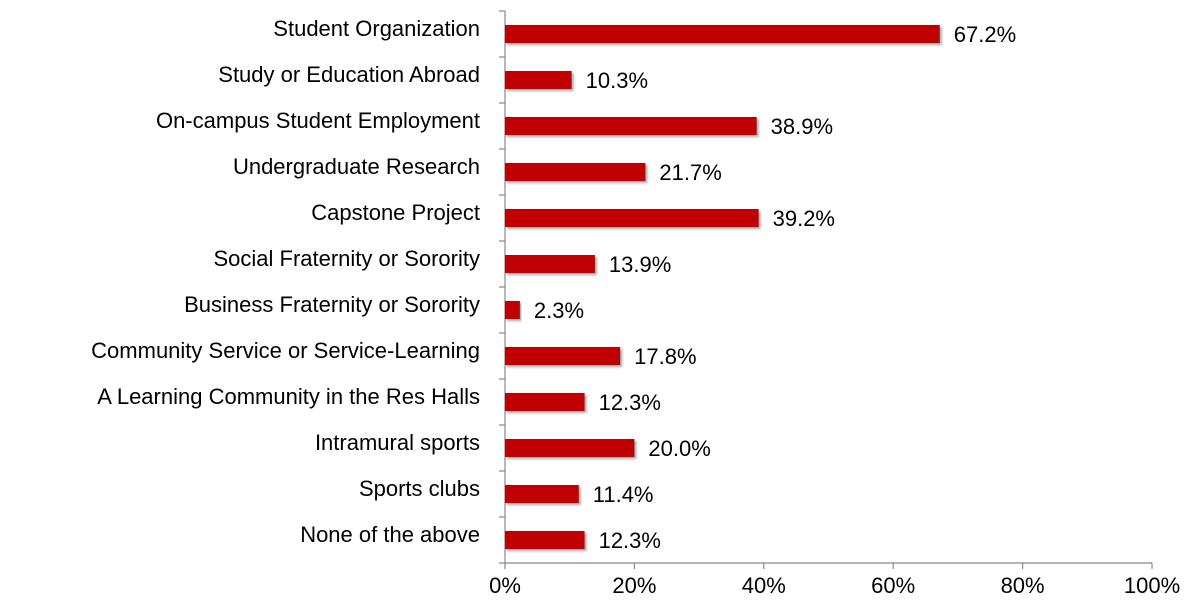 Image resolution: width=1188 pixels, height=607 pixels. What do you see at coordinates (1023, 585) in the screenshot?
I see `x-tick-label: 80%` at bounding box center [1023, 585].